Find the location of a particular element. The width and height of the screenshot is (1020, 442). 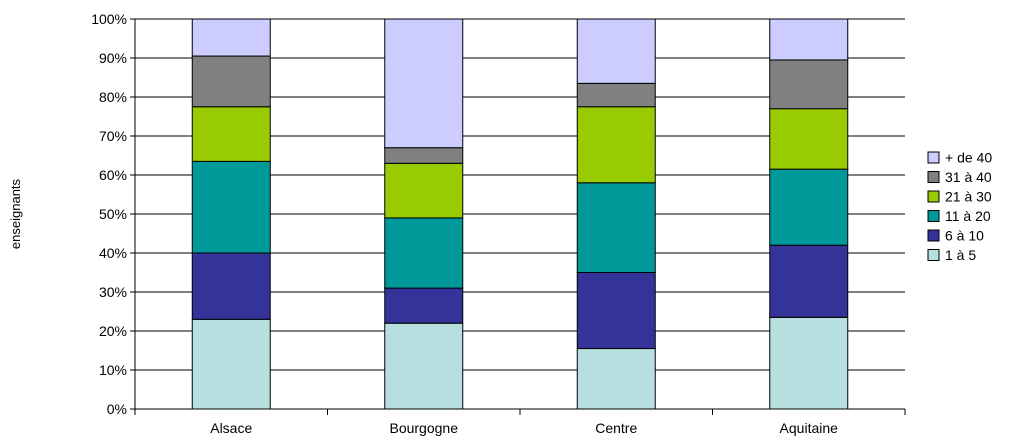

legend: + de 40 31 à 40 21 à 30 11 à 20 6 à 10 1 à 5 is located at coordinates (959, 206).